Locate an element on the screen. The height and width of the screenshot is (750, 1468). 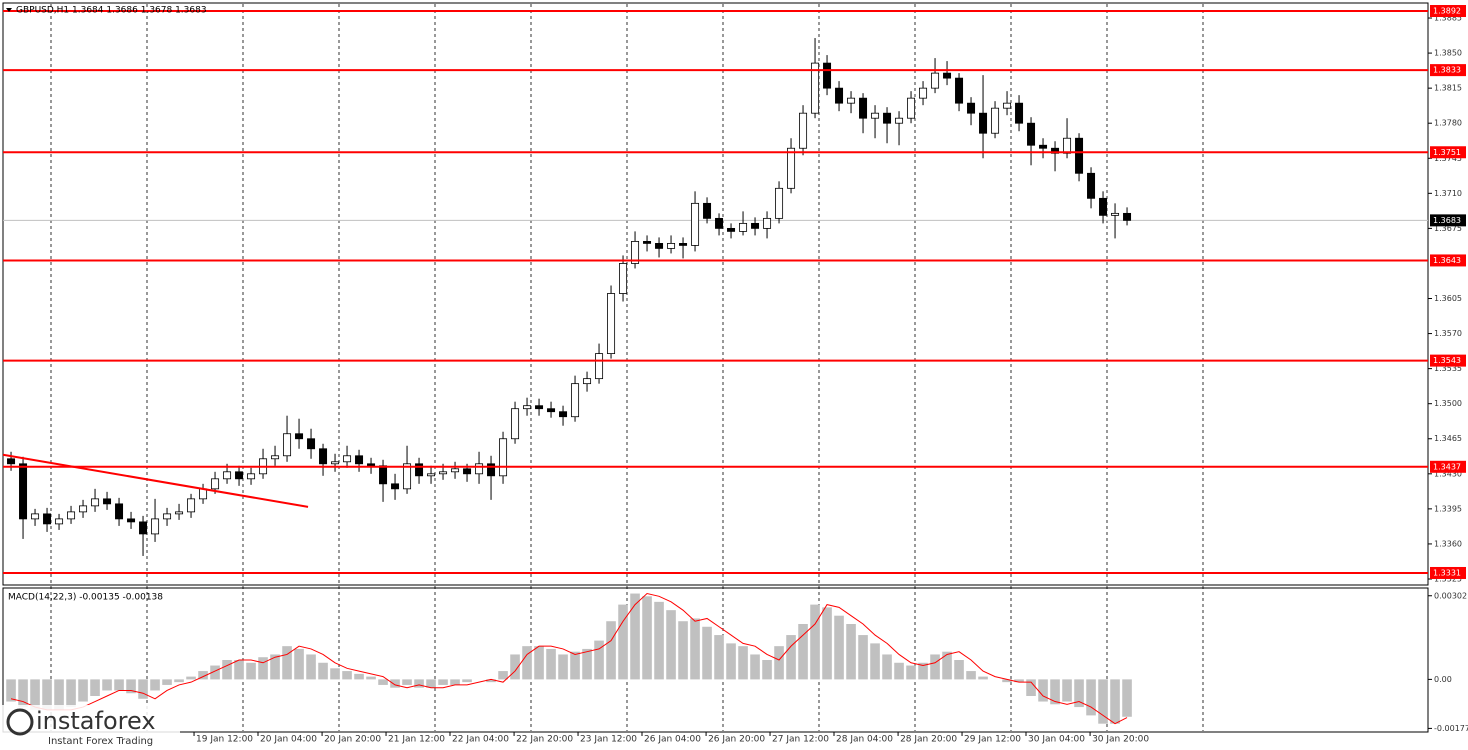
x-tick-label: 26 Jan 20:00 is located at coordinates (736, 740).